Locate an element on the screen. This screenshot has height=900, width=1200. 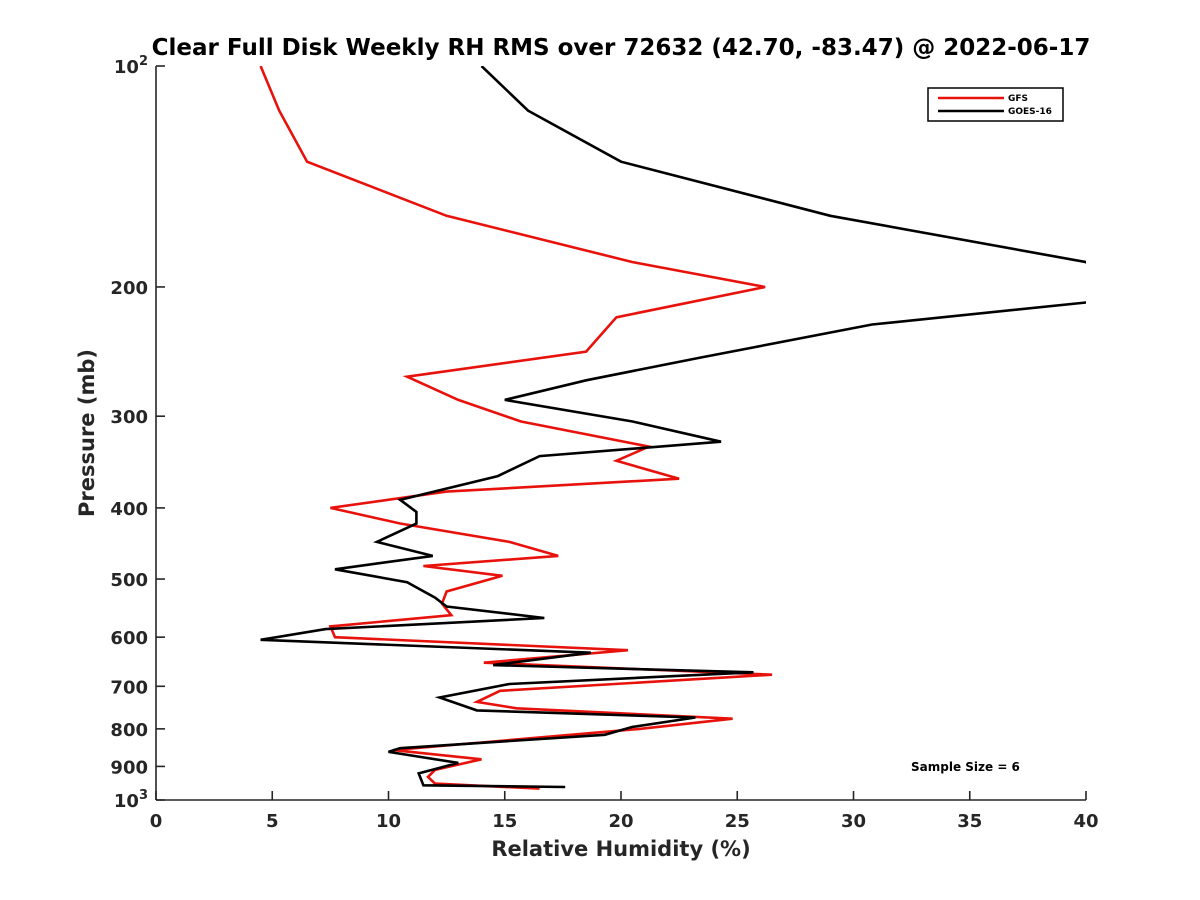
x-tick-label: 5 is located at coordinates (272, 821).